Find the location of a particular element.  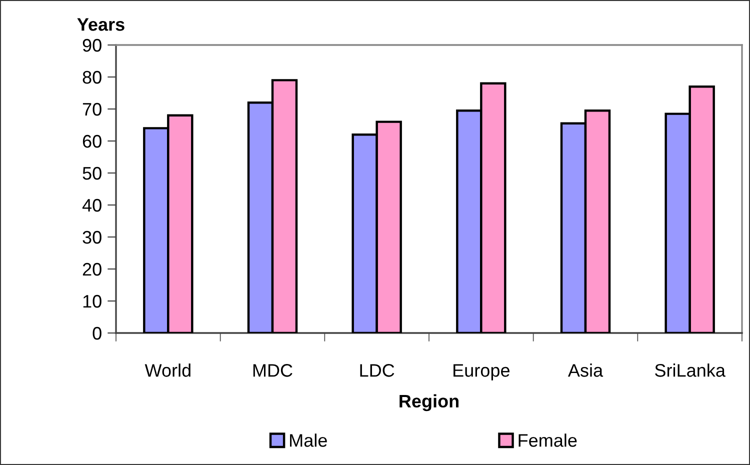

y-tick-label: 10 is located at coordinates (92, 301).